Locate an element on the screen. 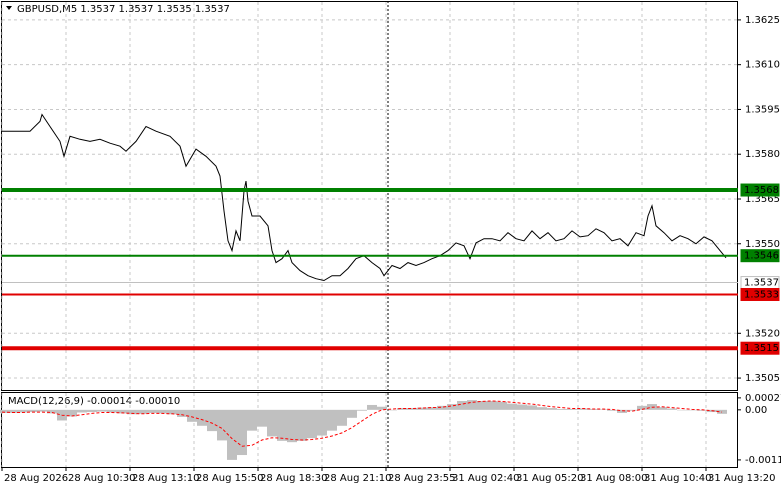 Image resolution: width=781 pixels, height=489 pixels. price-title: GBPUSD,M5 1.3537 1.3537 1.3535 1.3537 is located at coordinates (123, 9).